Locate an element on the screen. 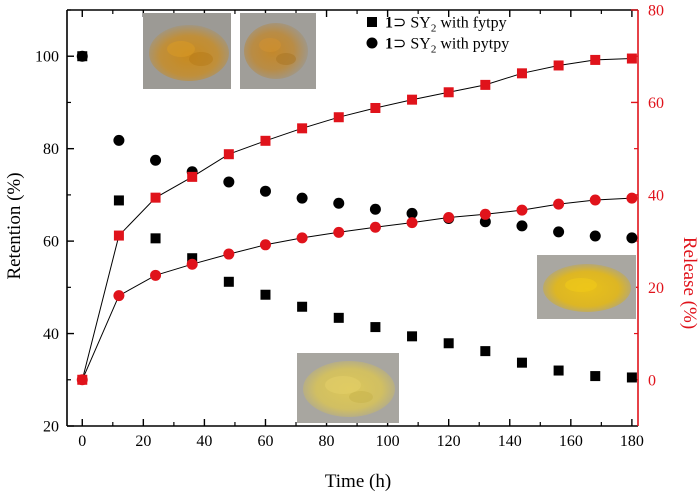  y-left-tick-label: 100 is located at coordinates (47, 57).